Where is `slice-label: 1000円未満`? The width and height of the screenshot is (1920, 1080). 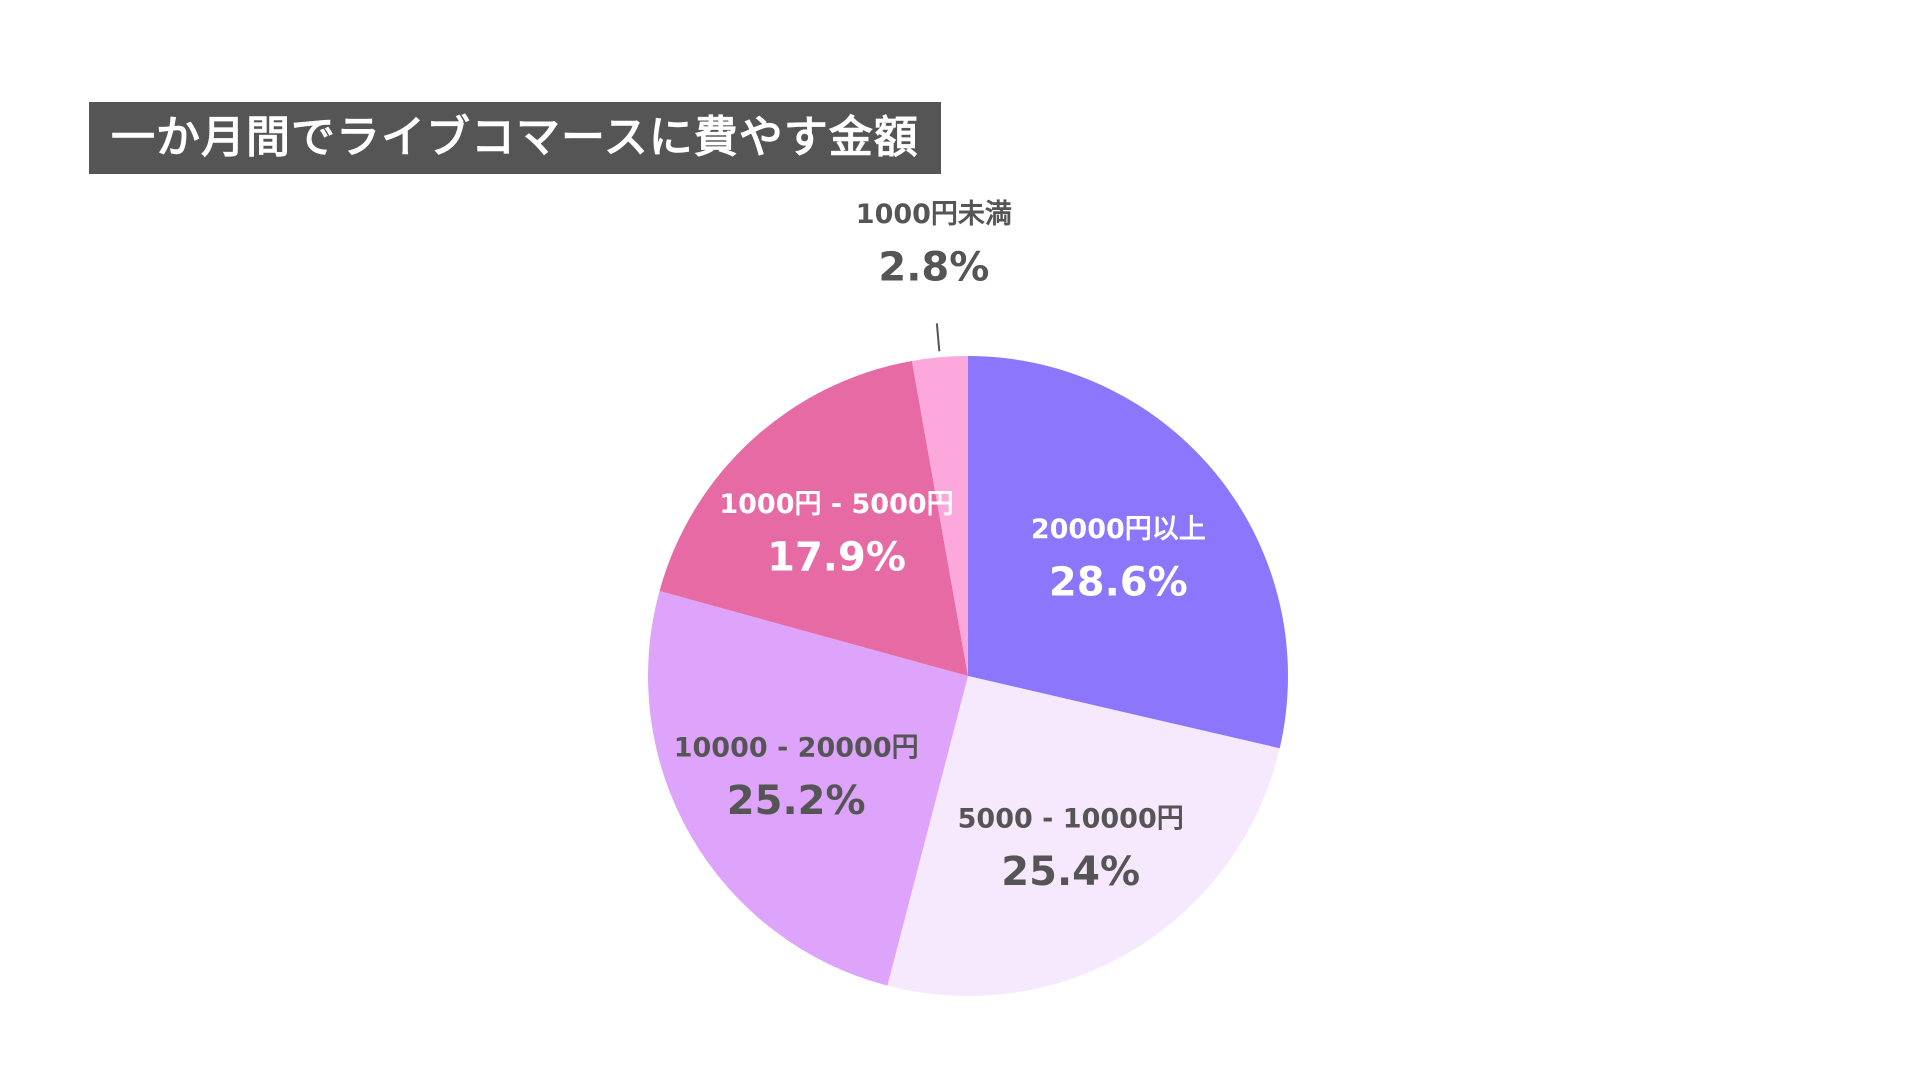
slice-label: 1000円未満 is located at coordinates (934, 214).